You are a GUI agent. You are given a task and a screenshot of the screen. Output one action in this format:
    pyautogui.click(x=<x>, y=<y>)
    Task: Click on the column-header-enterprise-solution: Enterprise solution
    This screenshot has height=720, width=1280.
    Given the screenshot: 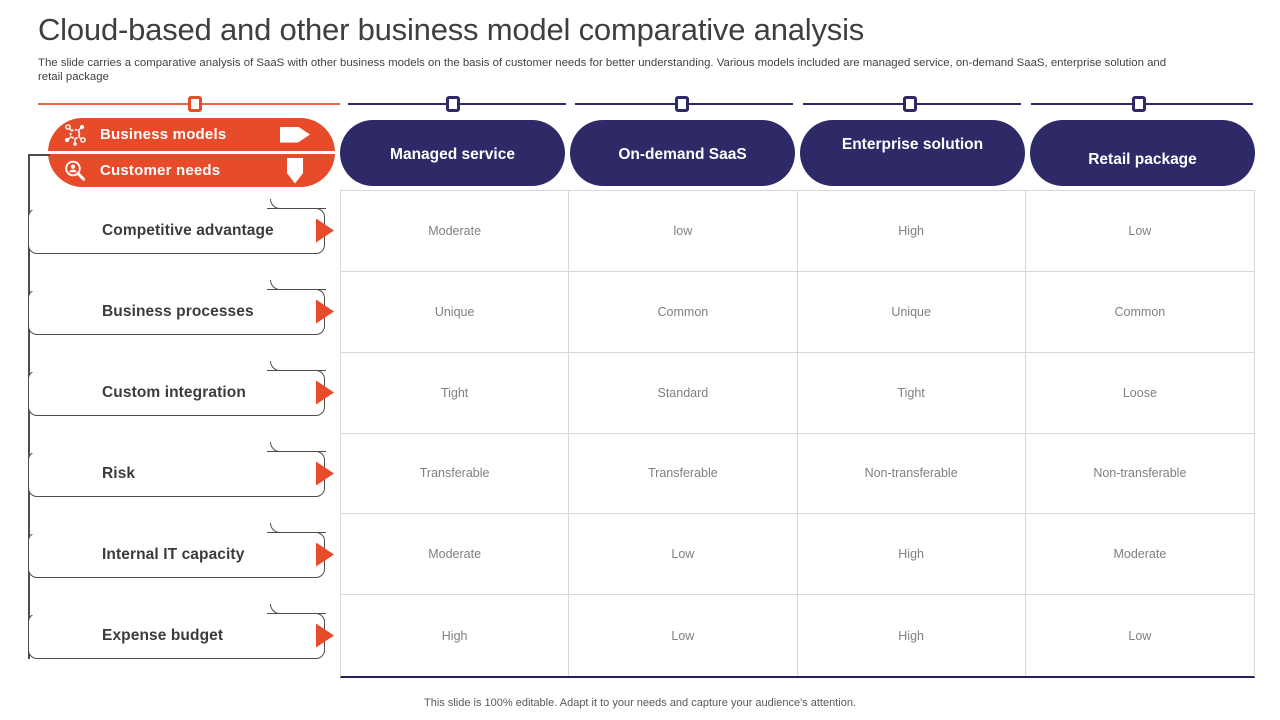 What is the action you would take?
    pyautogui.click(x=912, y=153)
    